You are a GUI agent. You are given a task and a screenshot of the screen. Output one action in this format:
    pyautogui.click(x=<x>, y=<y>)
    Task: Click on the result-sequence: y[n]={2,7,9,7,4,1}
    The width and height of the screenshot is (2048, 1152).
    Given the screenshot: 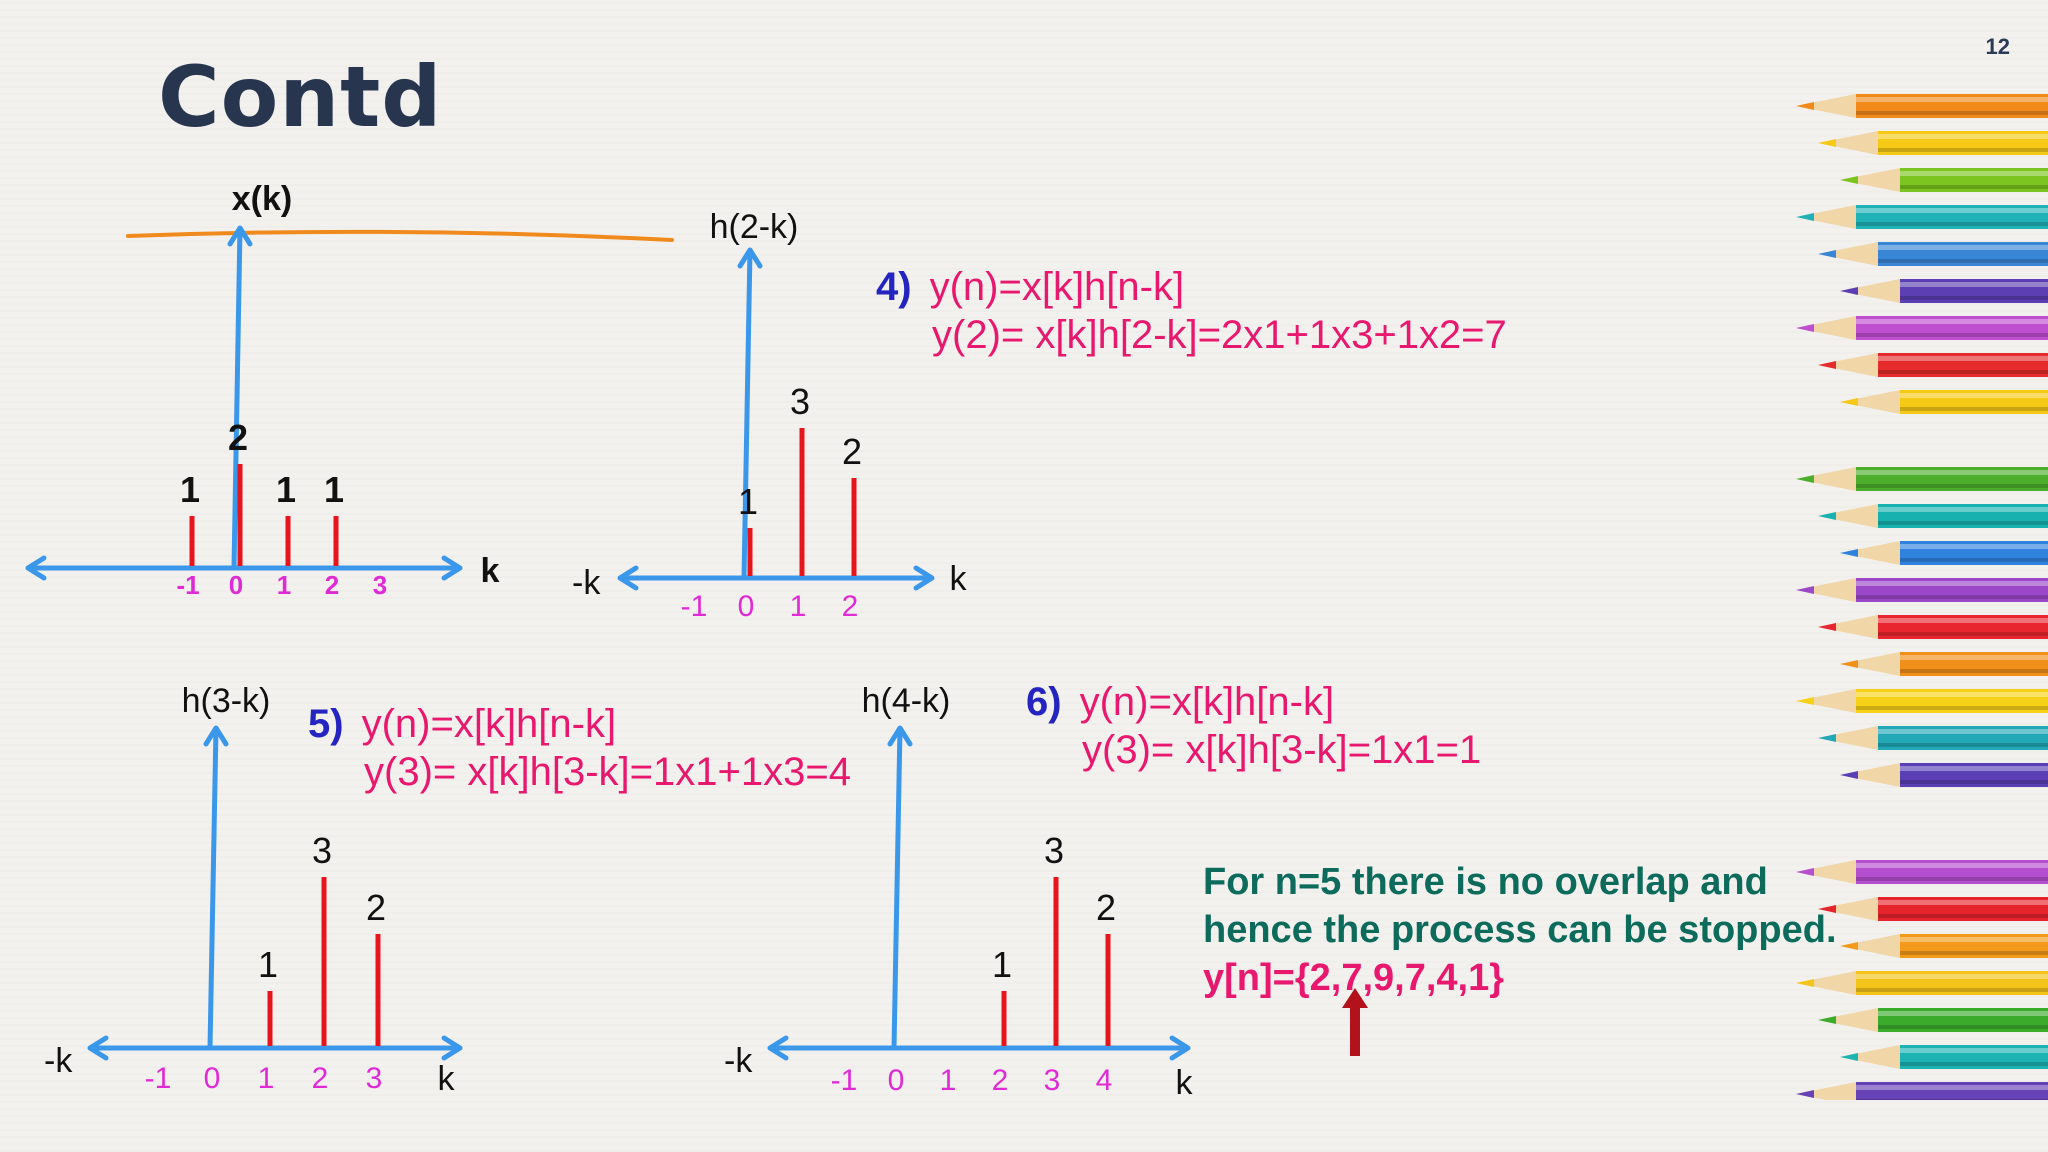 What is the action you would take?
    pyautogui.click(x=1354, y=978)
    